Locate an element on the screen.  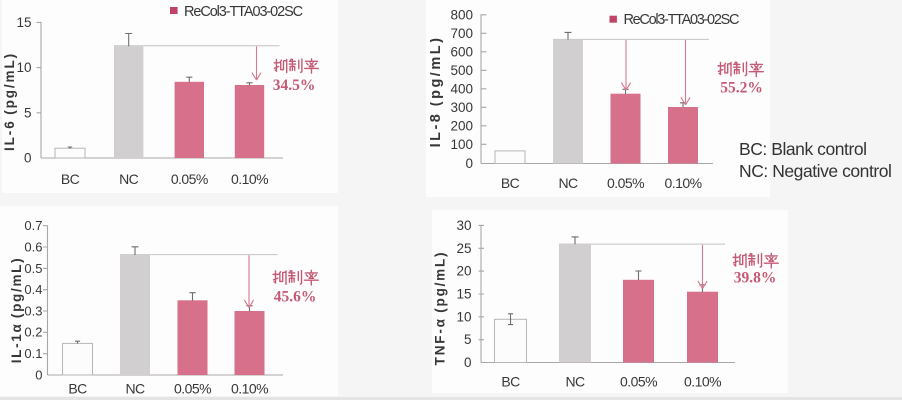
svg-text: 500 is located at coordinates (461, 70).